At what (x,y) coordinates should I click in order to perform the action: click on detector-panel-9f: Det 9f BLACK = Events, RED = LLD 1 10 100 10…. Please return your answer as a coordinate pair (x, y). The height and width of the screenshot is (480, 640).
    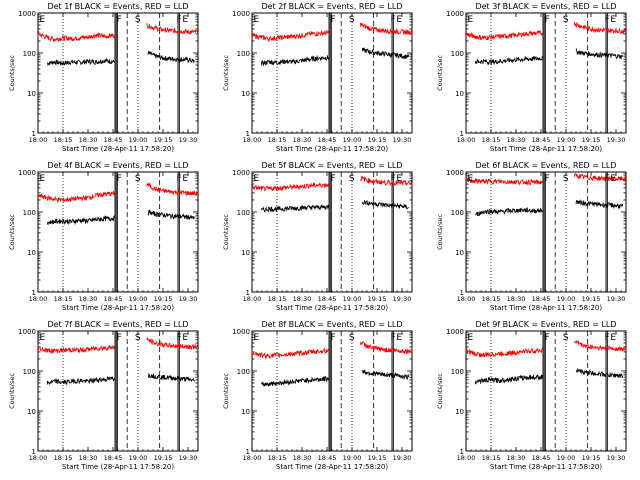
    Looking at the image, I should click on (531, 395).